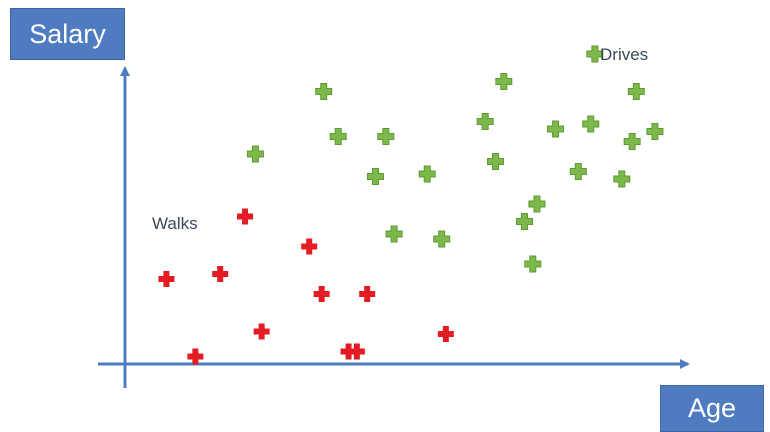 The height and width of the screenshot is (432, 770). What do you see at coordinates (306, 286) in the screenshot?
I see `walks-series` at bounding box center [306, 286].